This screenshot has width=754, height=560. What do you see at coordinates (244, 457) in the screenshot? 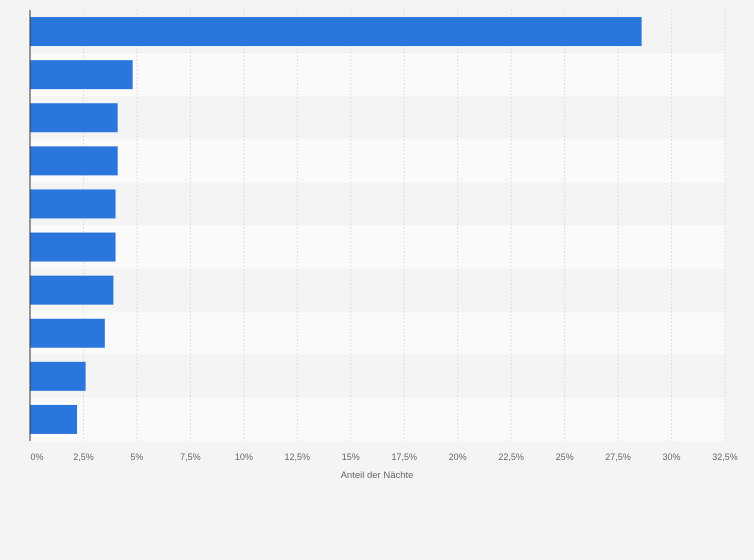
I see `x-tick-label: 10%` at bounding box center [244, 457].